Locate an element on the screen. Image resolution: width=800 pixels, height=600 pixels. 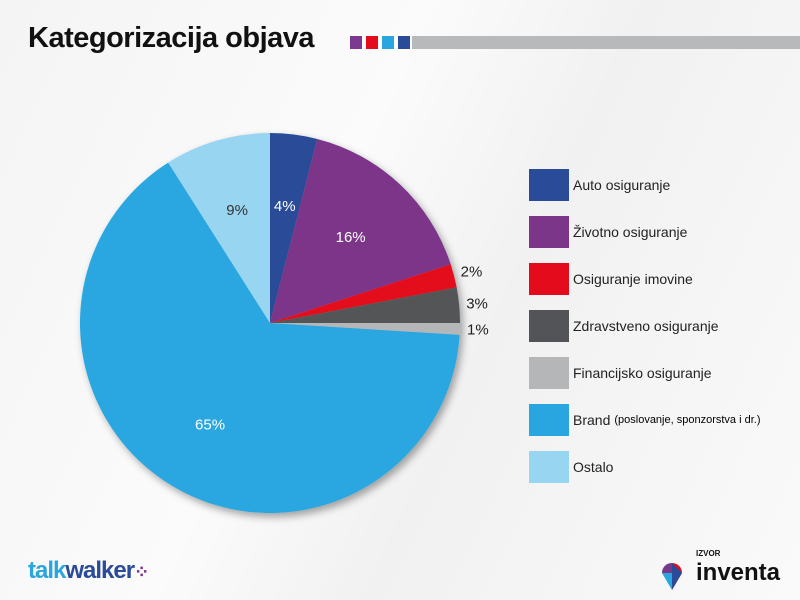
legend-label: Ostalo is located at coordinates (593, 467).